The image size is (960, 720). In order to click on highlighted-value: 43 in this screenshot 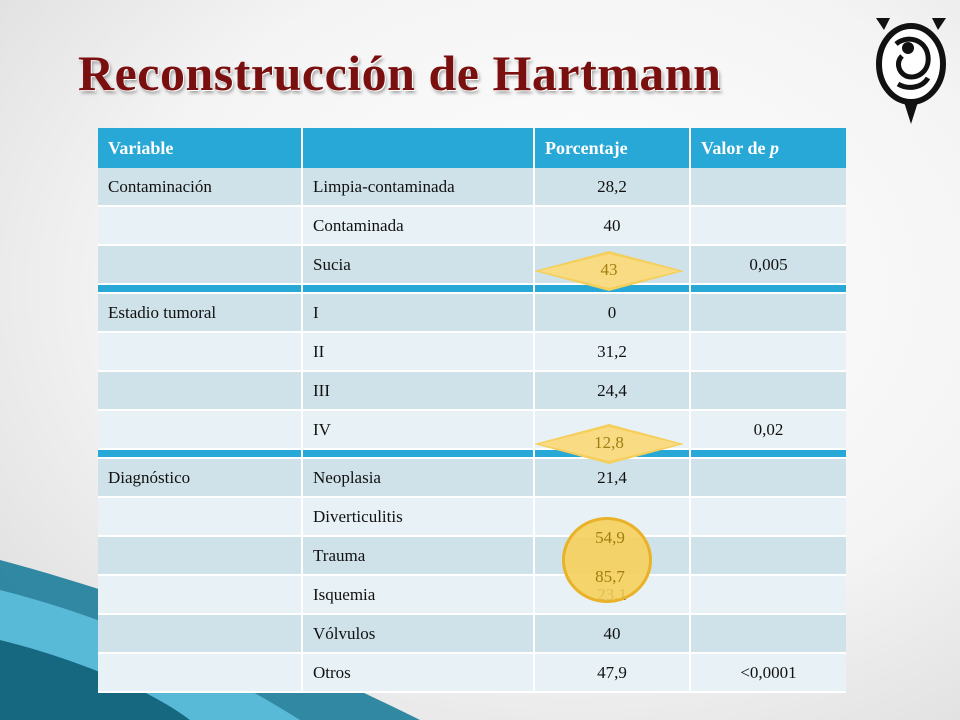, I will do `click(609, 269)`.